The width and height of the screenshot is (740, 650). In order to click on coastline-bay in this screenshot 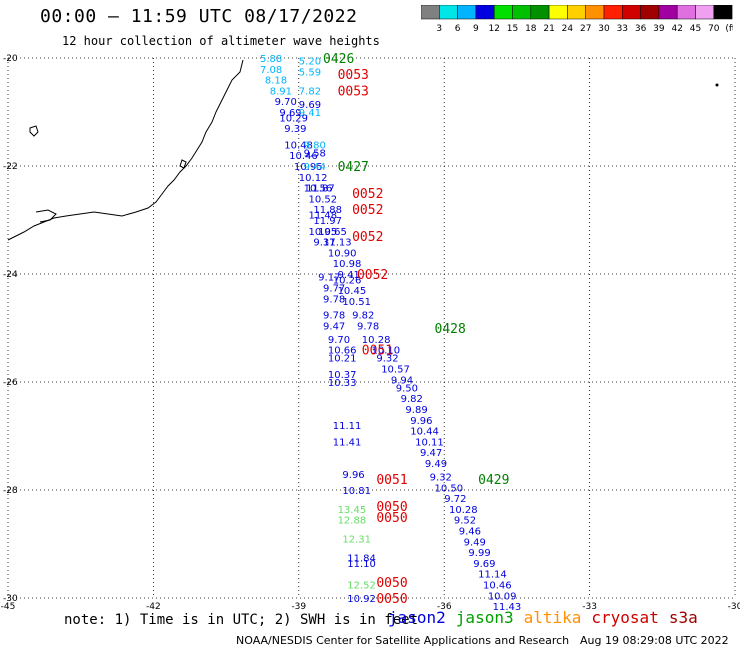, I will do `click(46, 216)`.